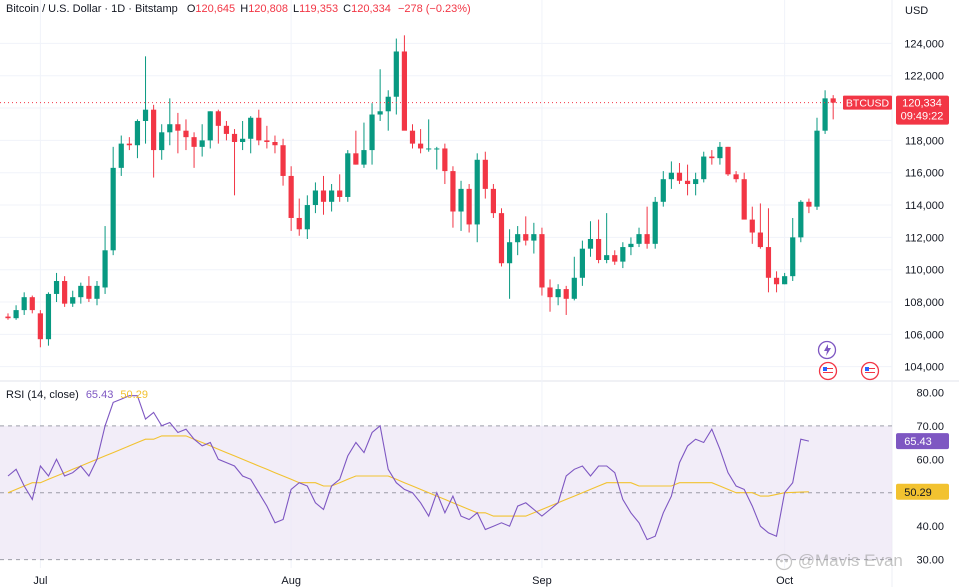 The height and width of the screenshot is (587, 959). Describe the element at coordinates (924, 271) in the screenshot. I see `price-tick-label: 110,000` at that location.